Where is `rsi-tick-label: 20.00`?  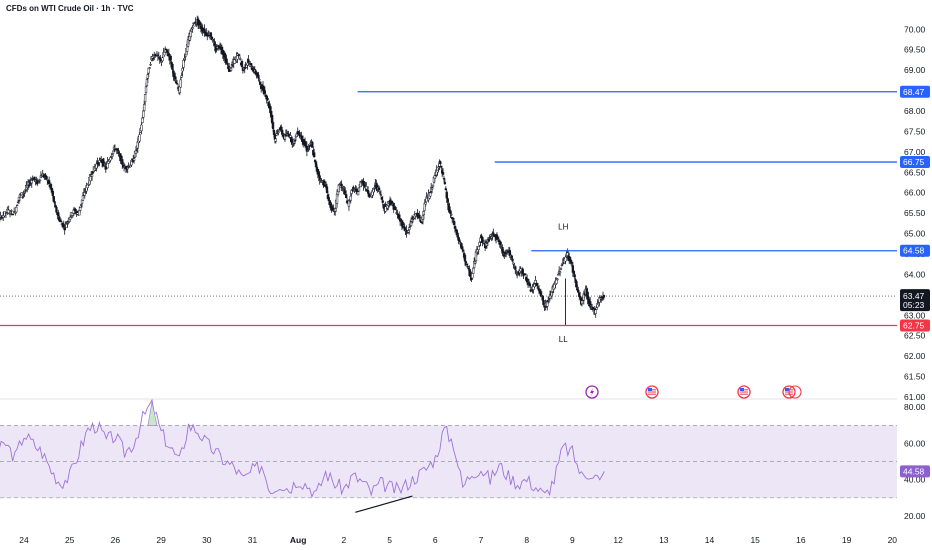 rsi-tick-label: 20.00 is located at coordinates (915, 516).